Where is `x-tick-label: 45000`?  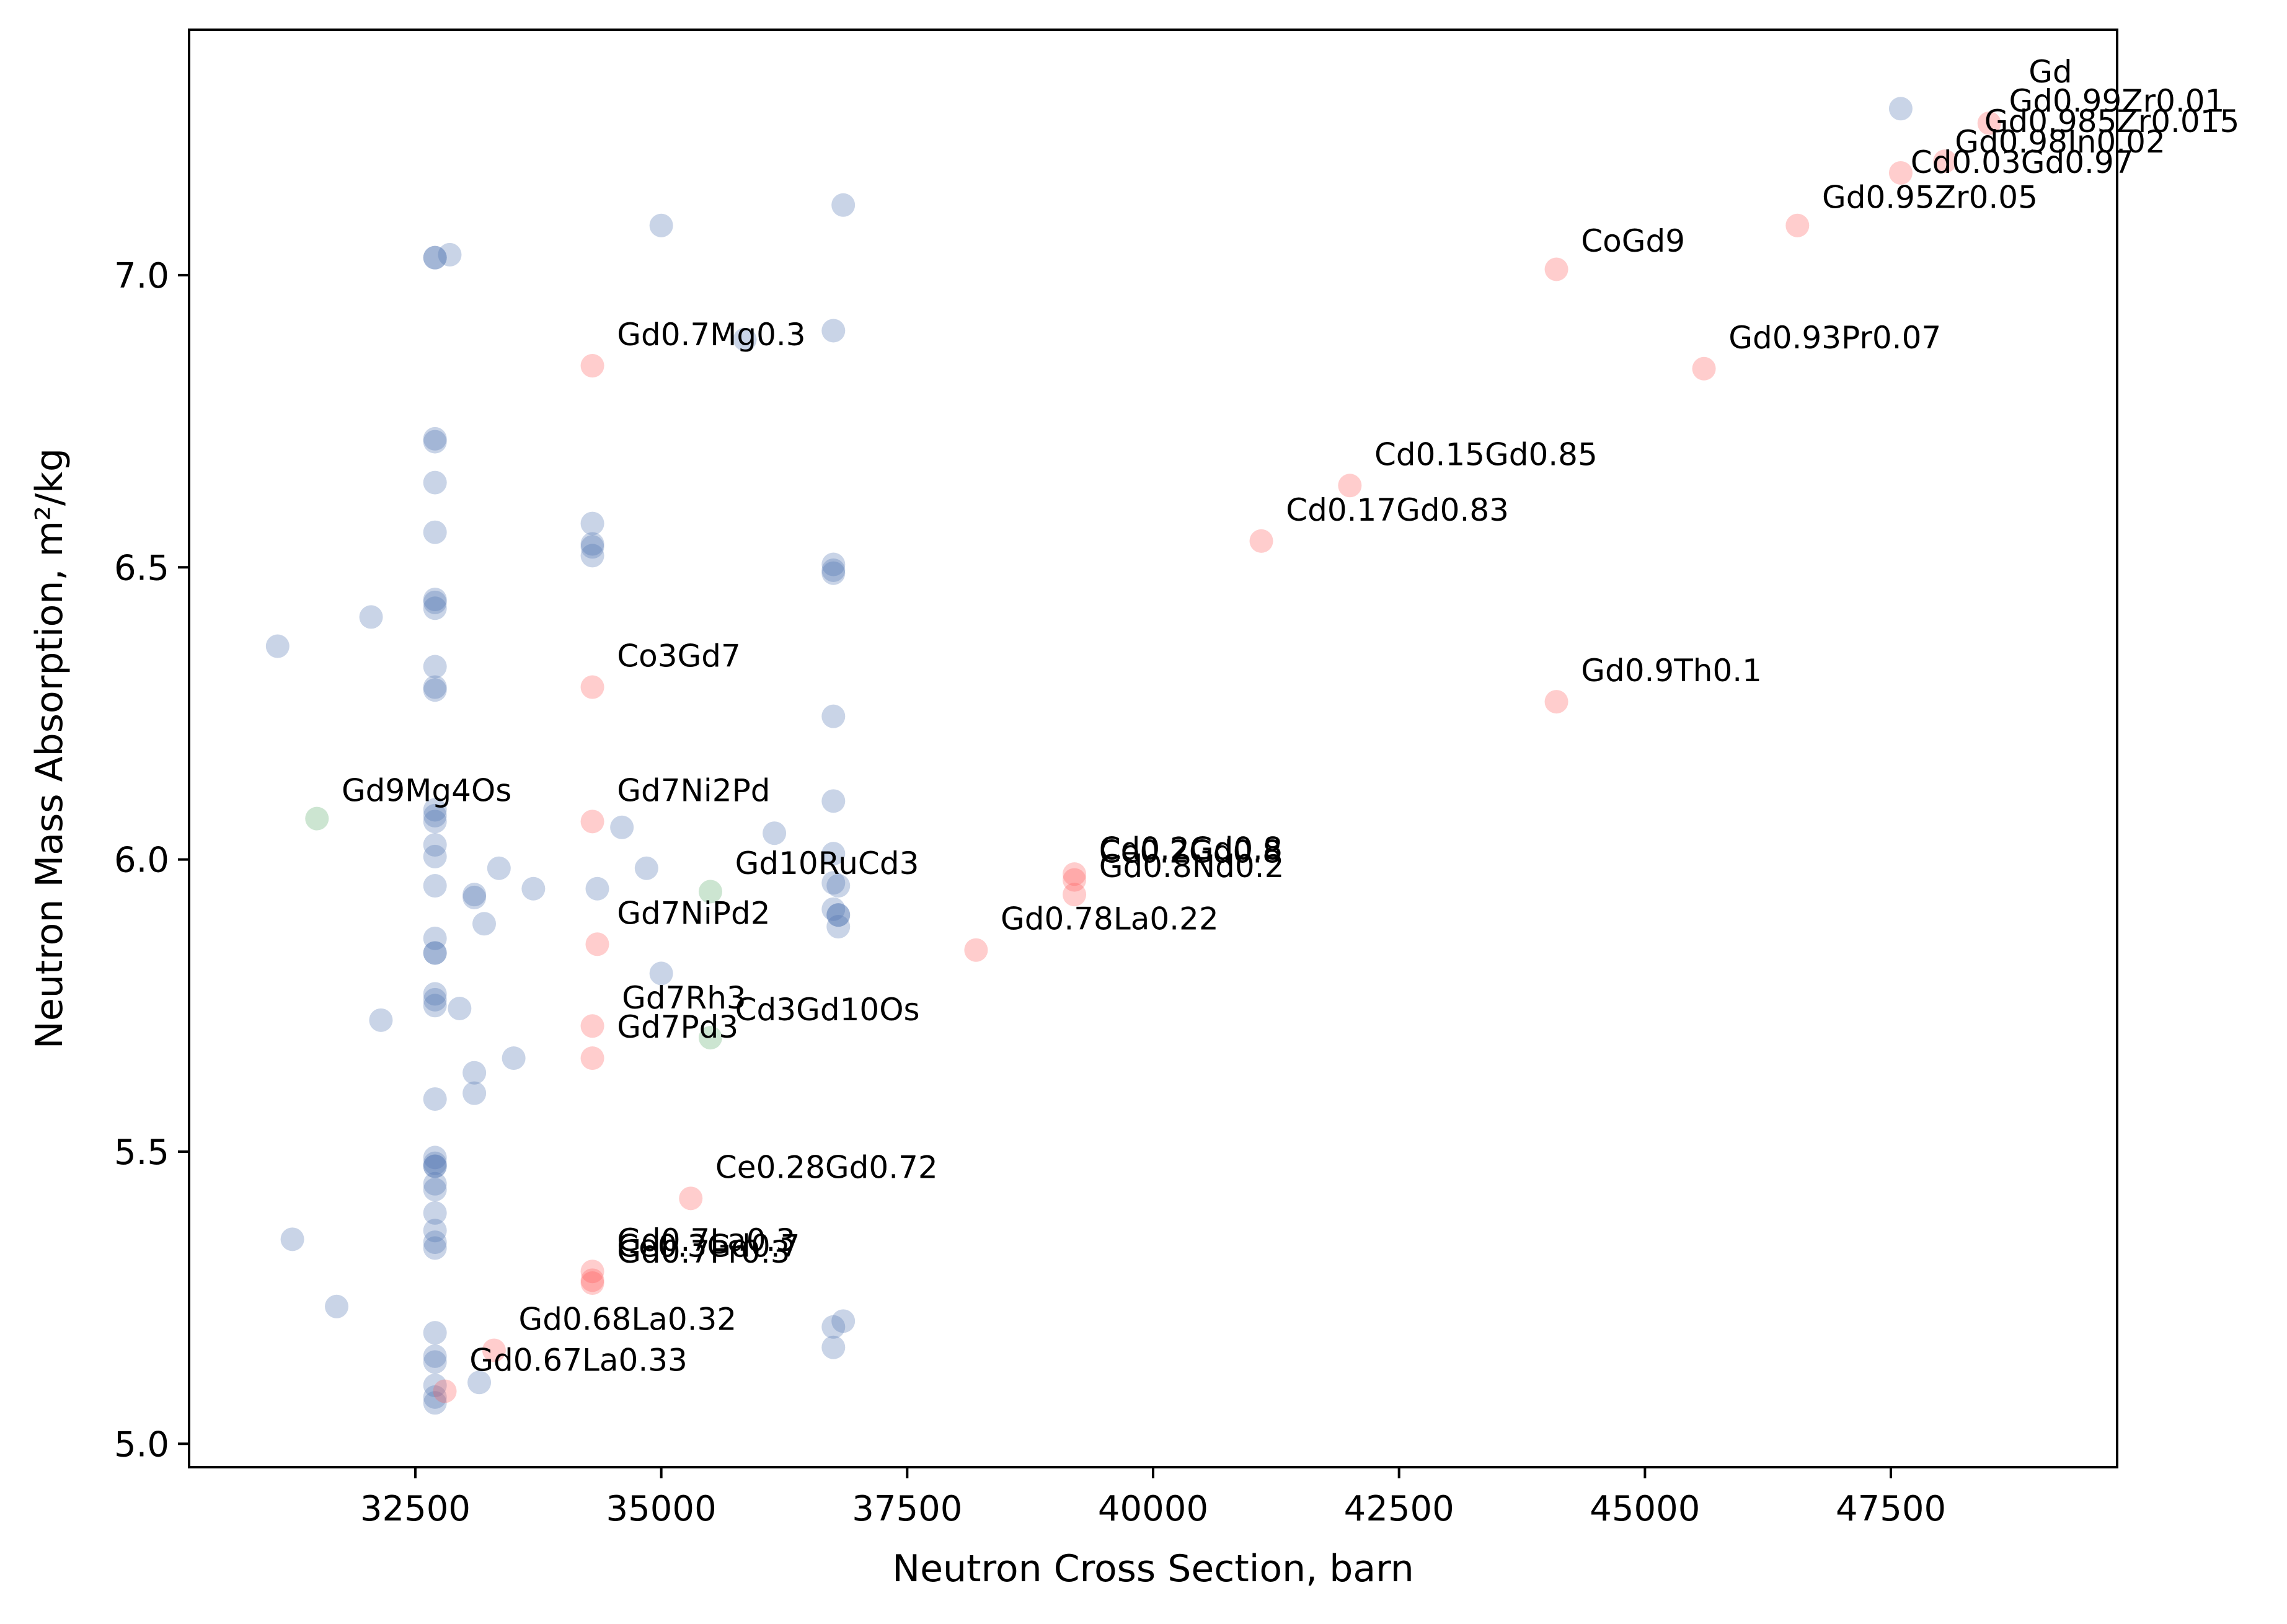 x-tick-label: 45000 is located at coordinates (1645, 1509).